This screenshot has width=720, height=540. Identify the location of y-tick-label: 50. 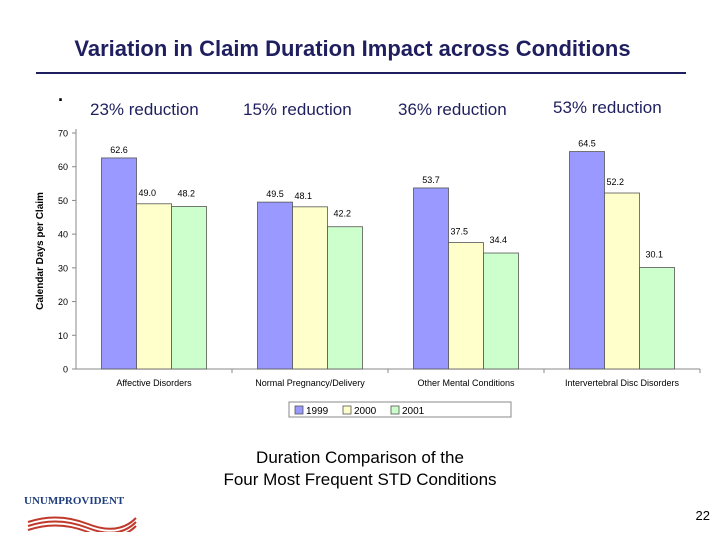
(63, 201).